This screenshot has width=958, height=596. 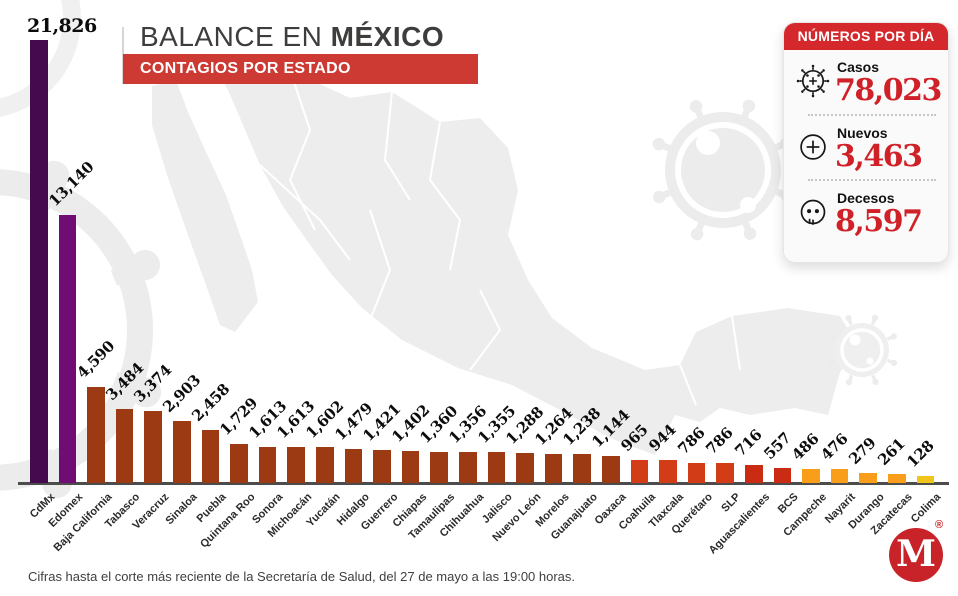 I want to click on bar-michoac-n, so click(x=296, y=464).